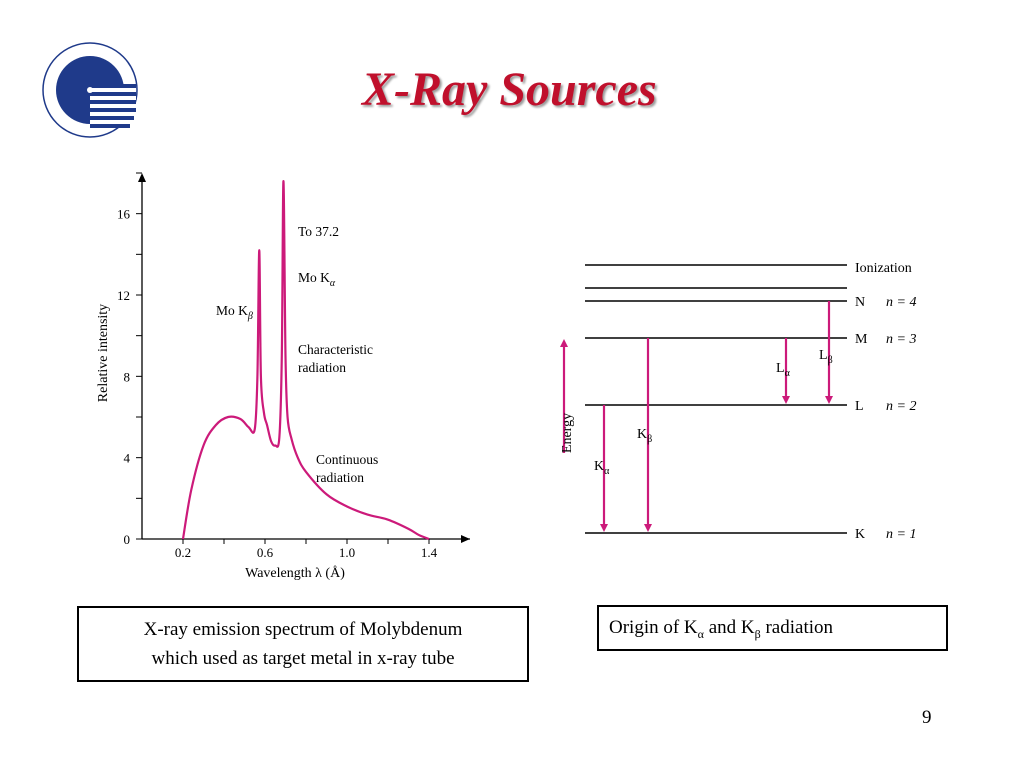  What do you see at coordinates (265, 552) in the screenshot?
I see `x-tick-label: 0.6` at bounding box center [265, 552].